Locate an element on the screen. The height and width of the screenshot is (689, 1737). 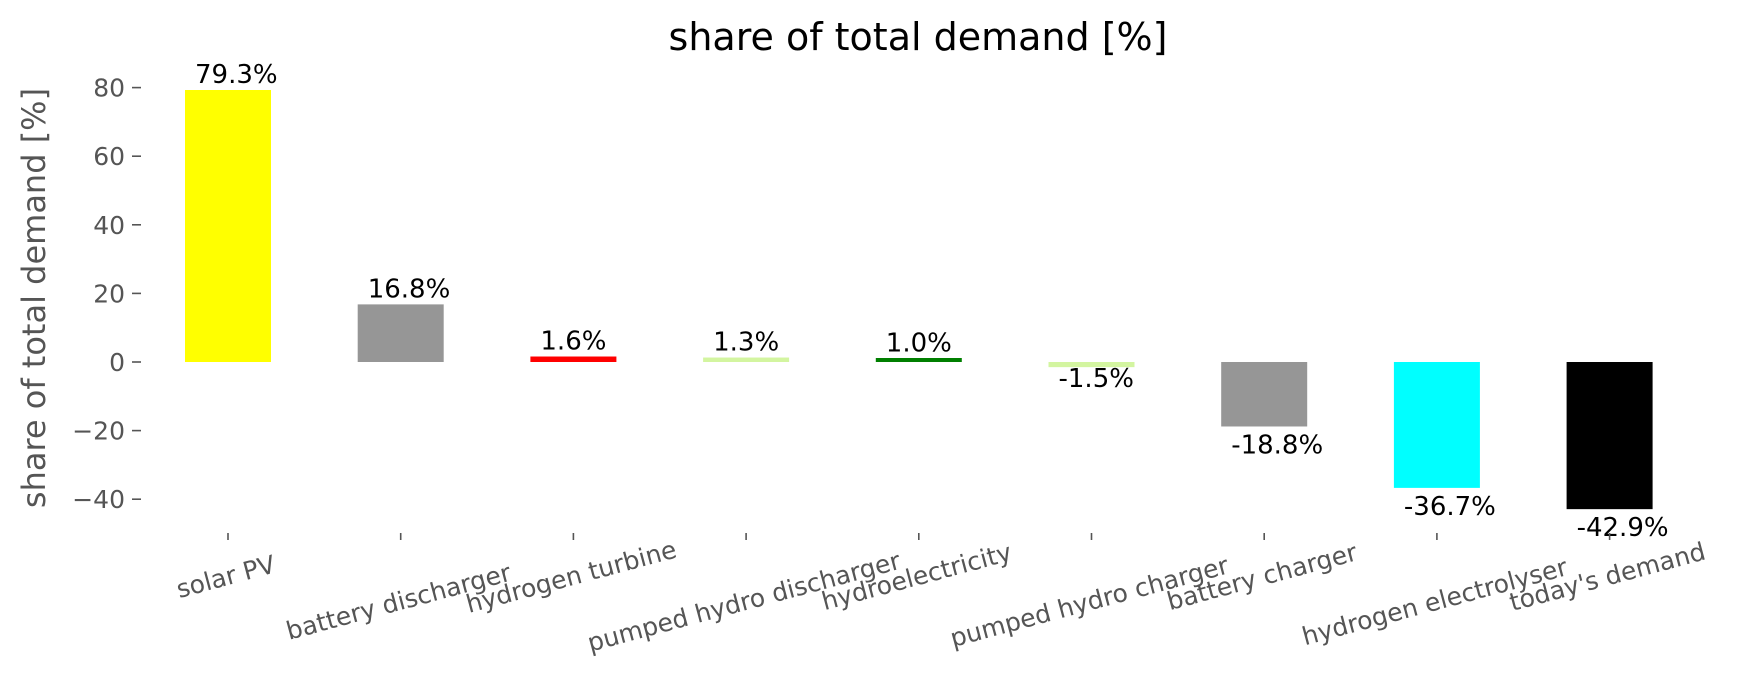
y-tick-label: 0 is located at coordinates (117, 362).